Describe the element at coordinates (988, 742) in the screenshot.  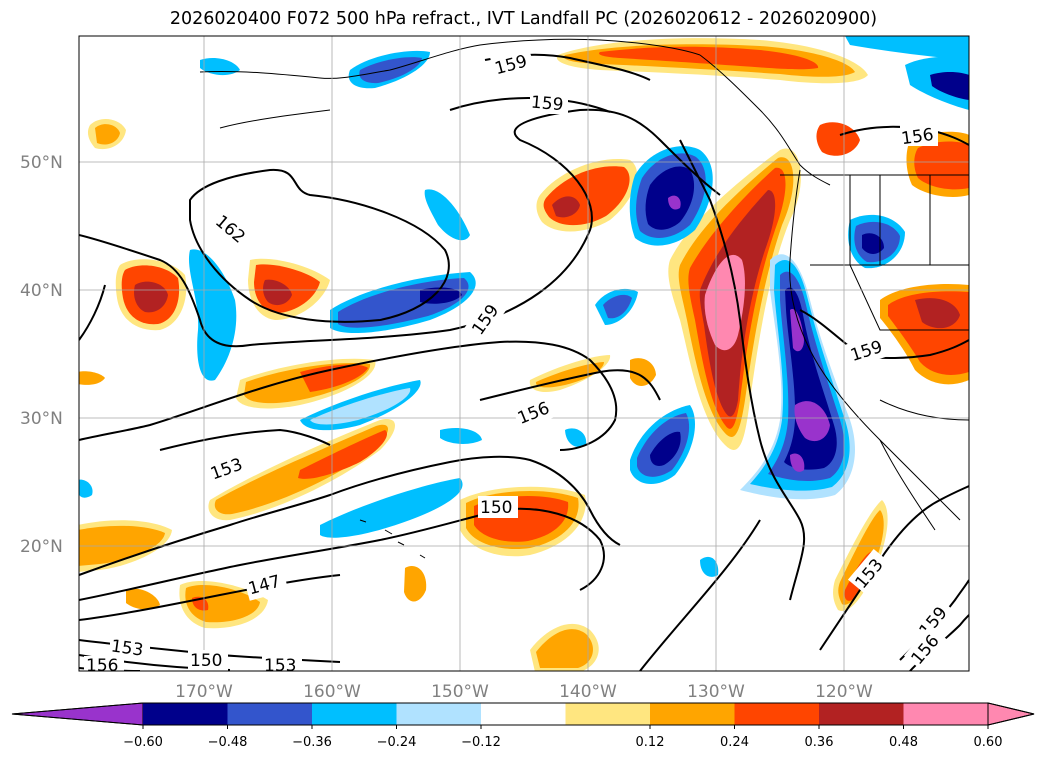
I see `colorbar-tick-label: 0.60` at that location.